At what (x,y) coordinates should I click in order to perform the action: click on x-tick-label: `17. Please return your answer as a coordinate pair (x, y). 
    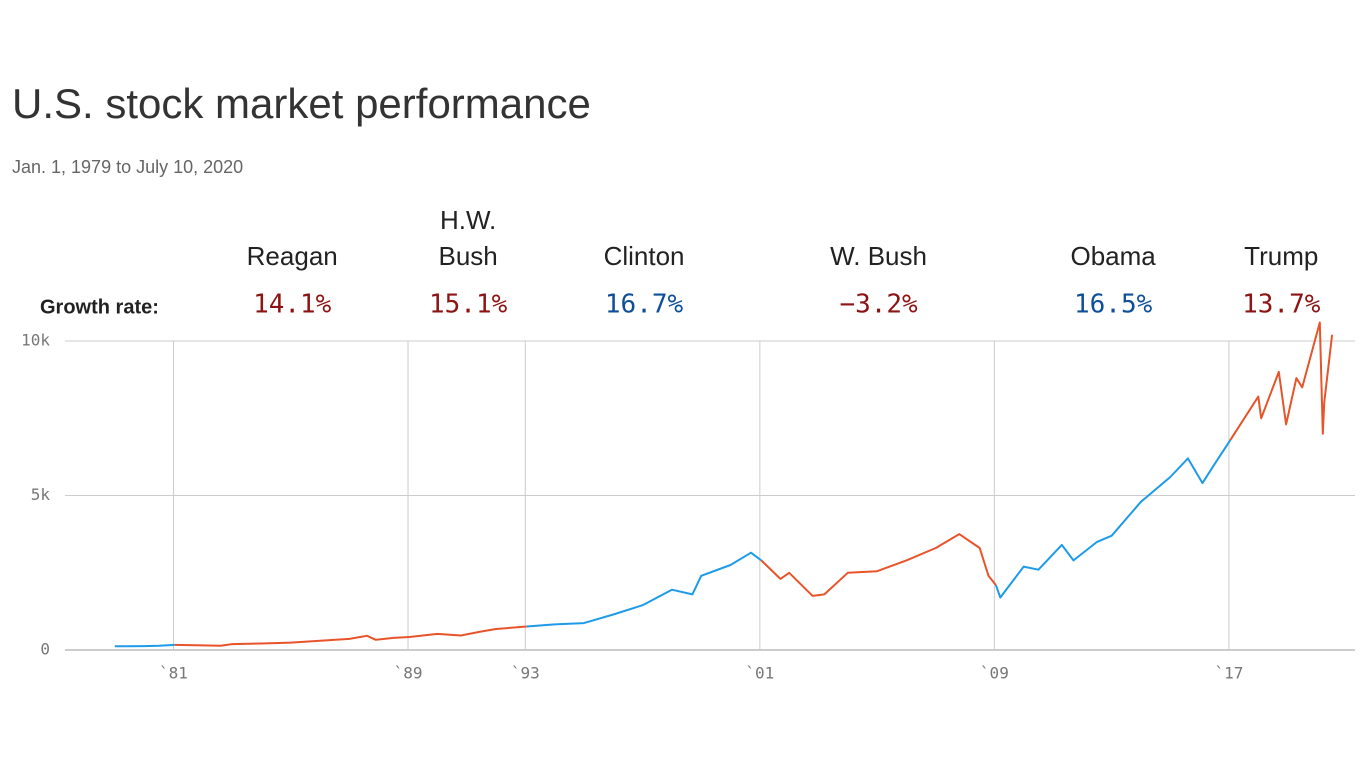
    Looking at the image, I should click on (1228, 673).